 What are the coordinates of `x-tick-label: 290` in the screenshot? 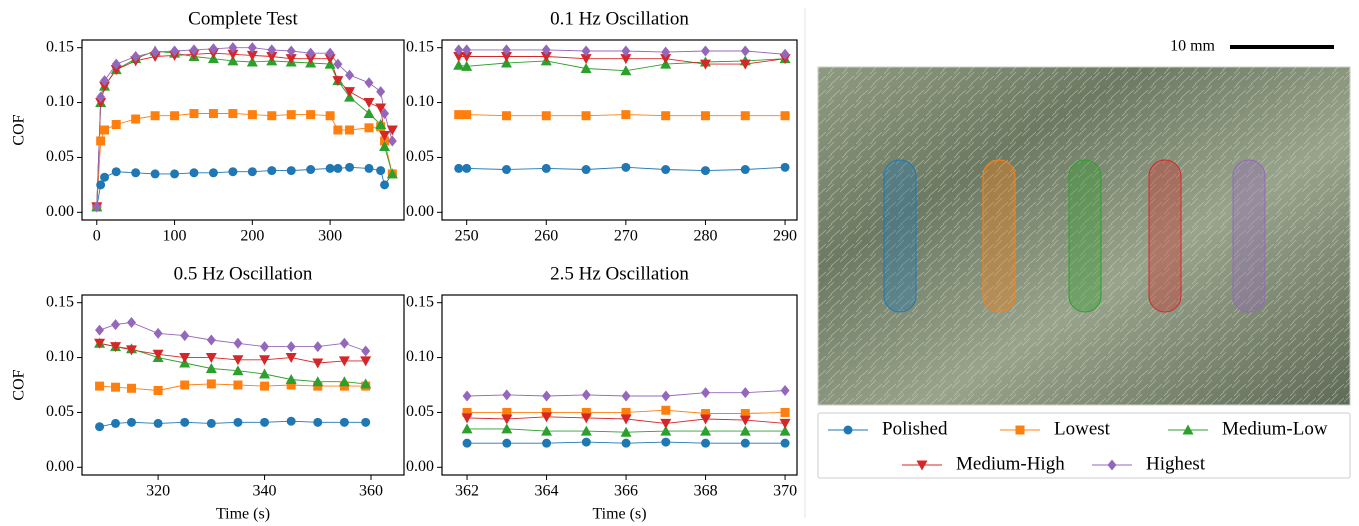 It's located at (785, 236).